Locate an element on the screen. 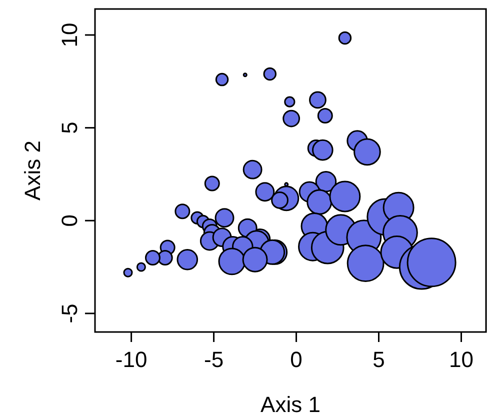  y-tick-label: 5 is located at coordinates (69, 128).